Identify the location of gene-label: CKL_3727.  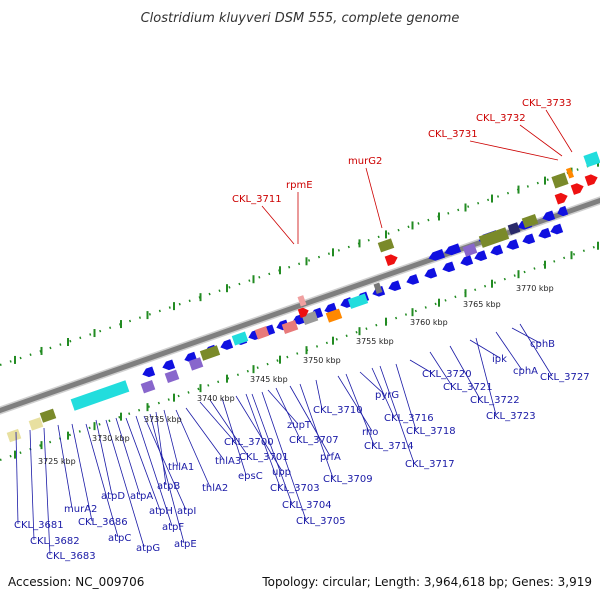
(565, 377).